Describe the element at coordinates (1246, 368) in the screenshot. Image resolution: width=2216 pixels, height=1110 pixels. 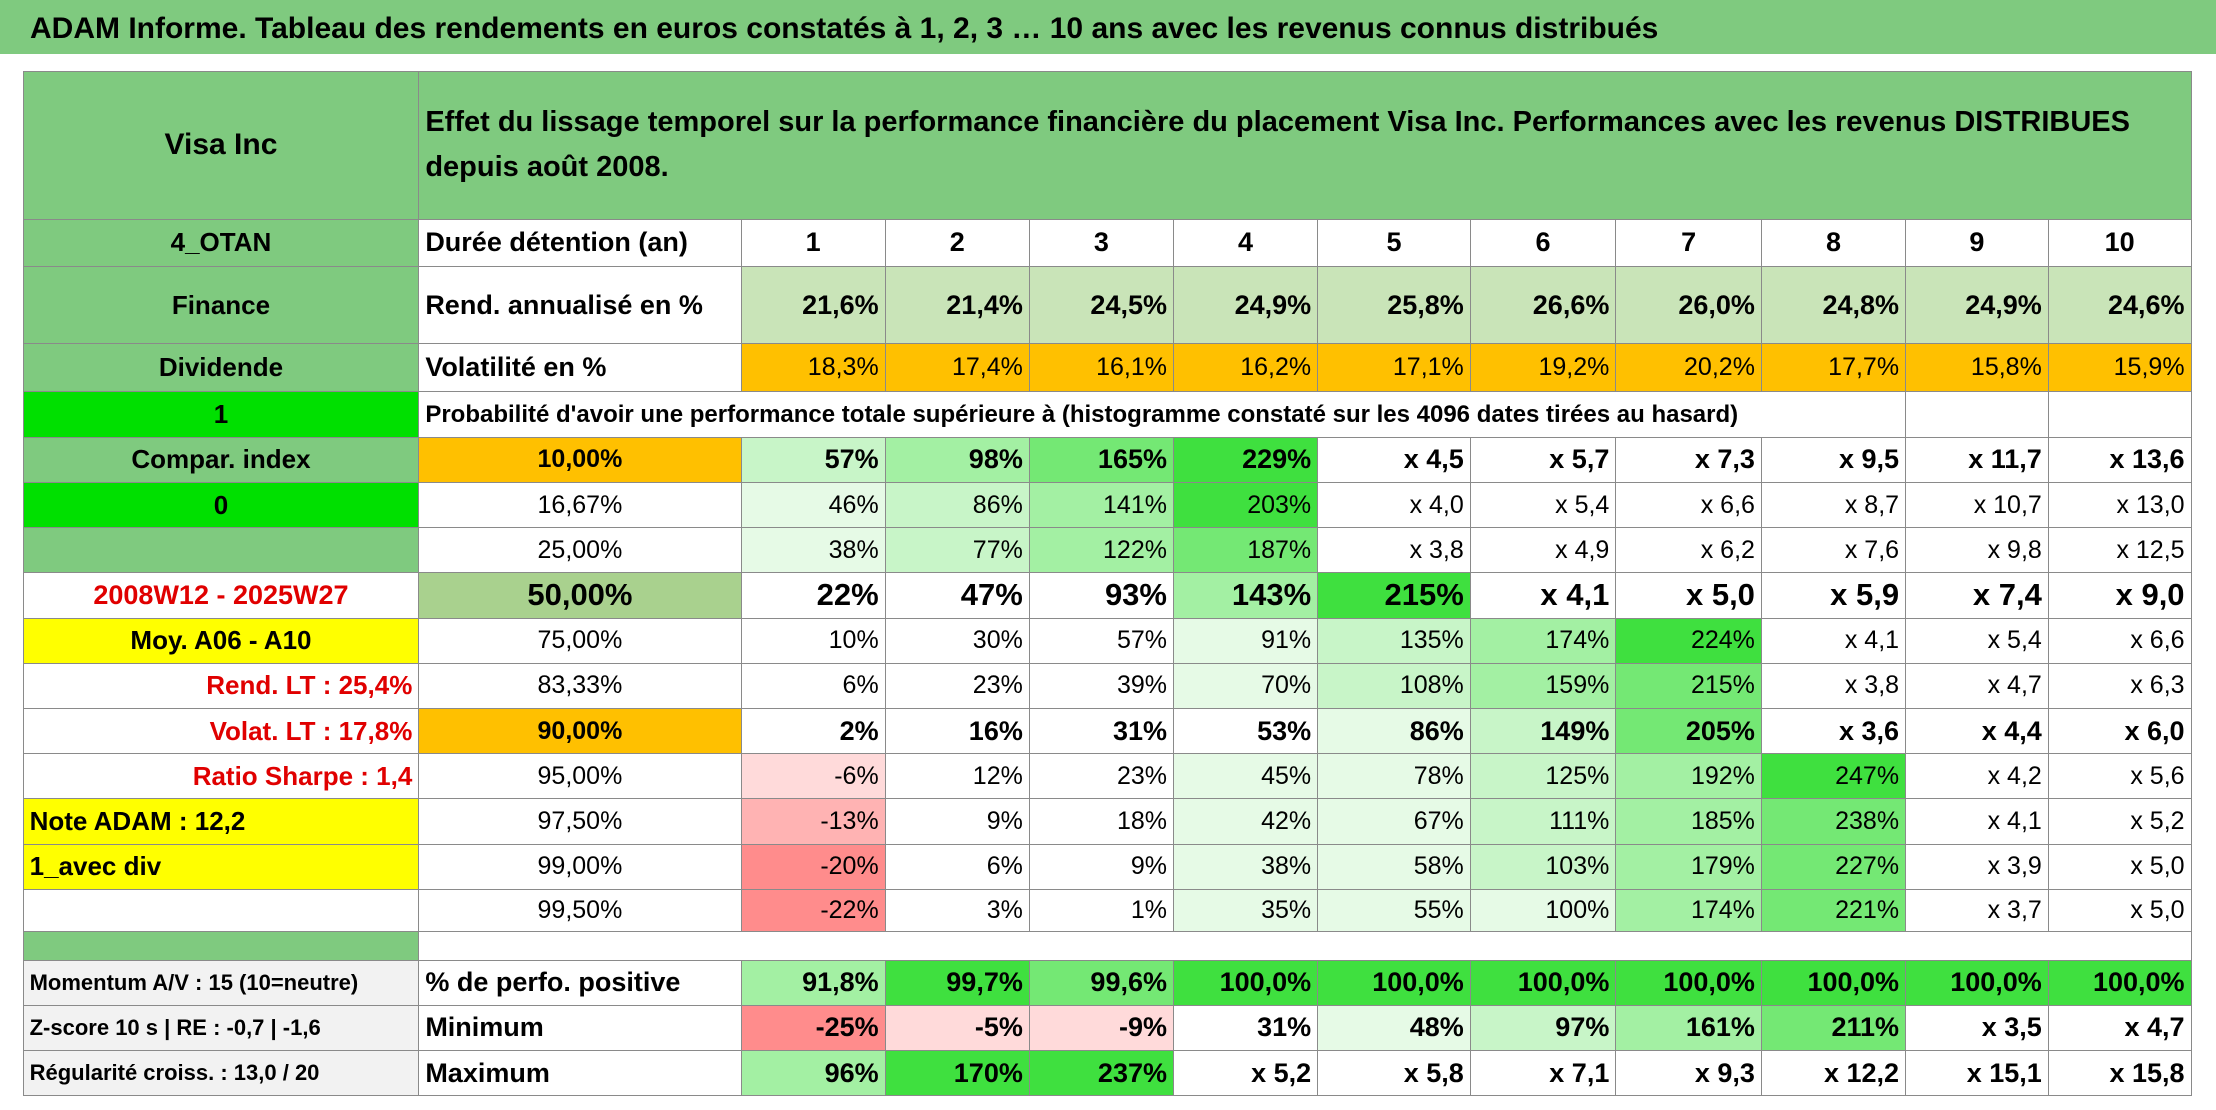
I see `value-cell: 16,2%` at that location.